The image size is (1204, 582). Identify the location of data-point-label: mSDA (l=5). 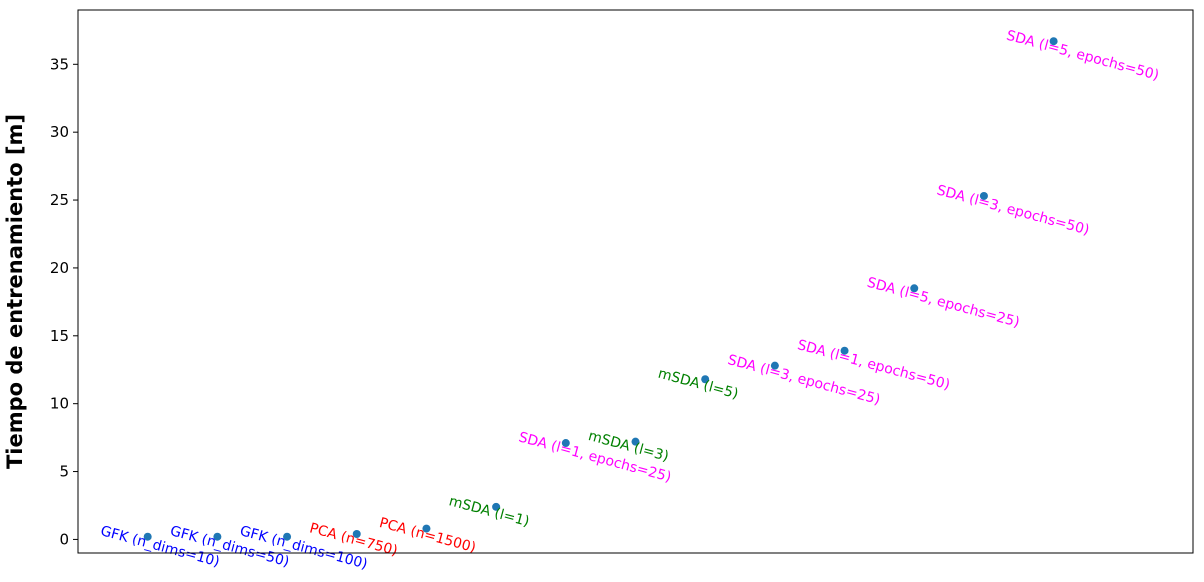
(698, 384).